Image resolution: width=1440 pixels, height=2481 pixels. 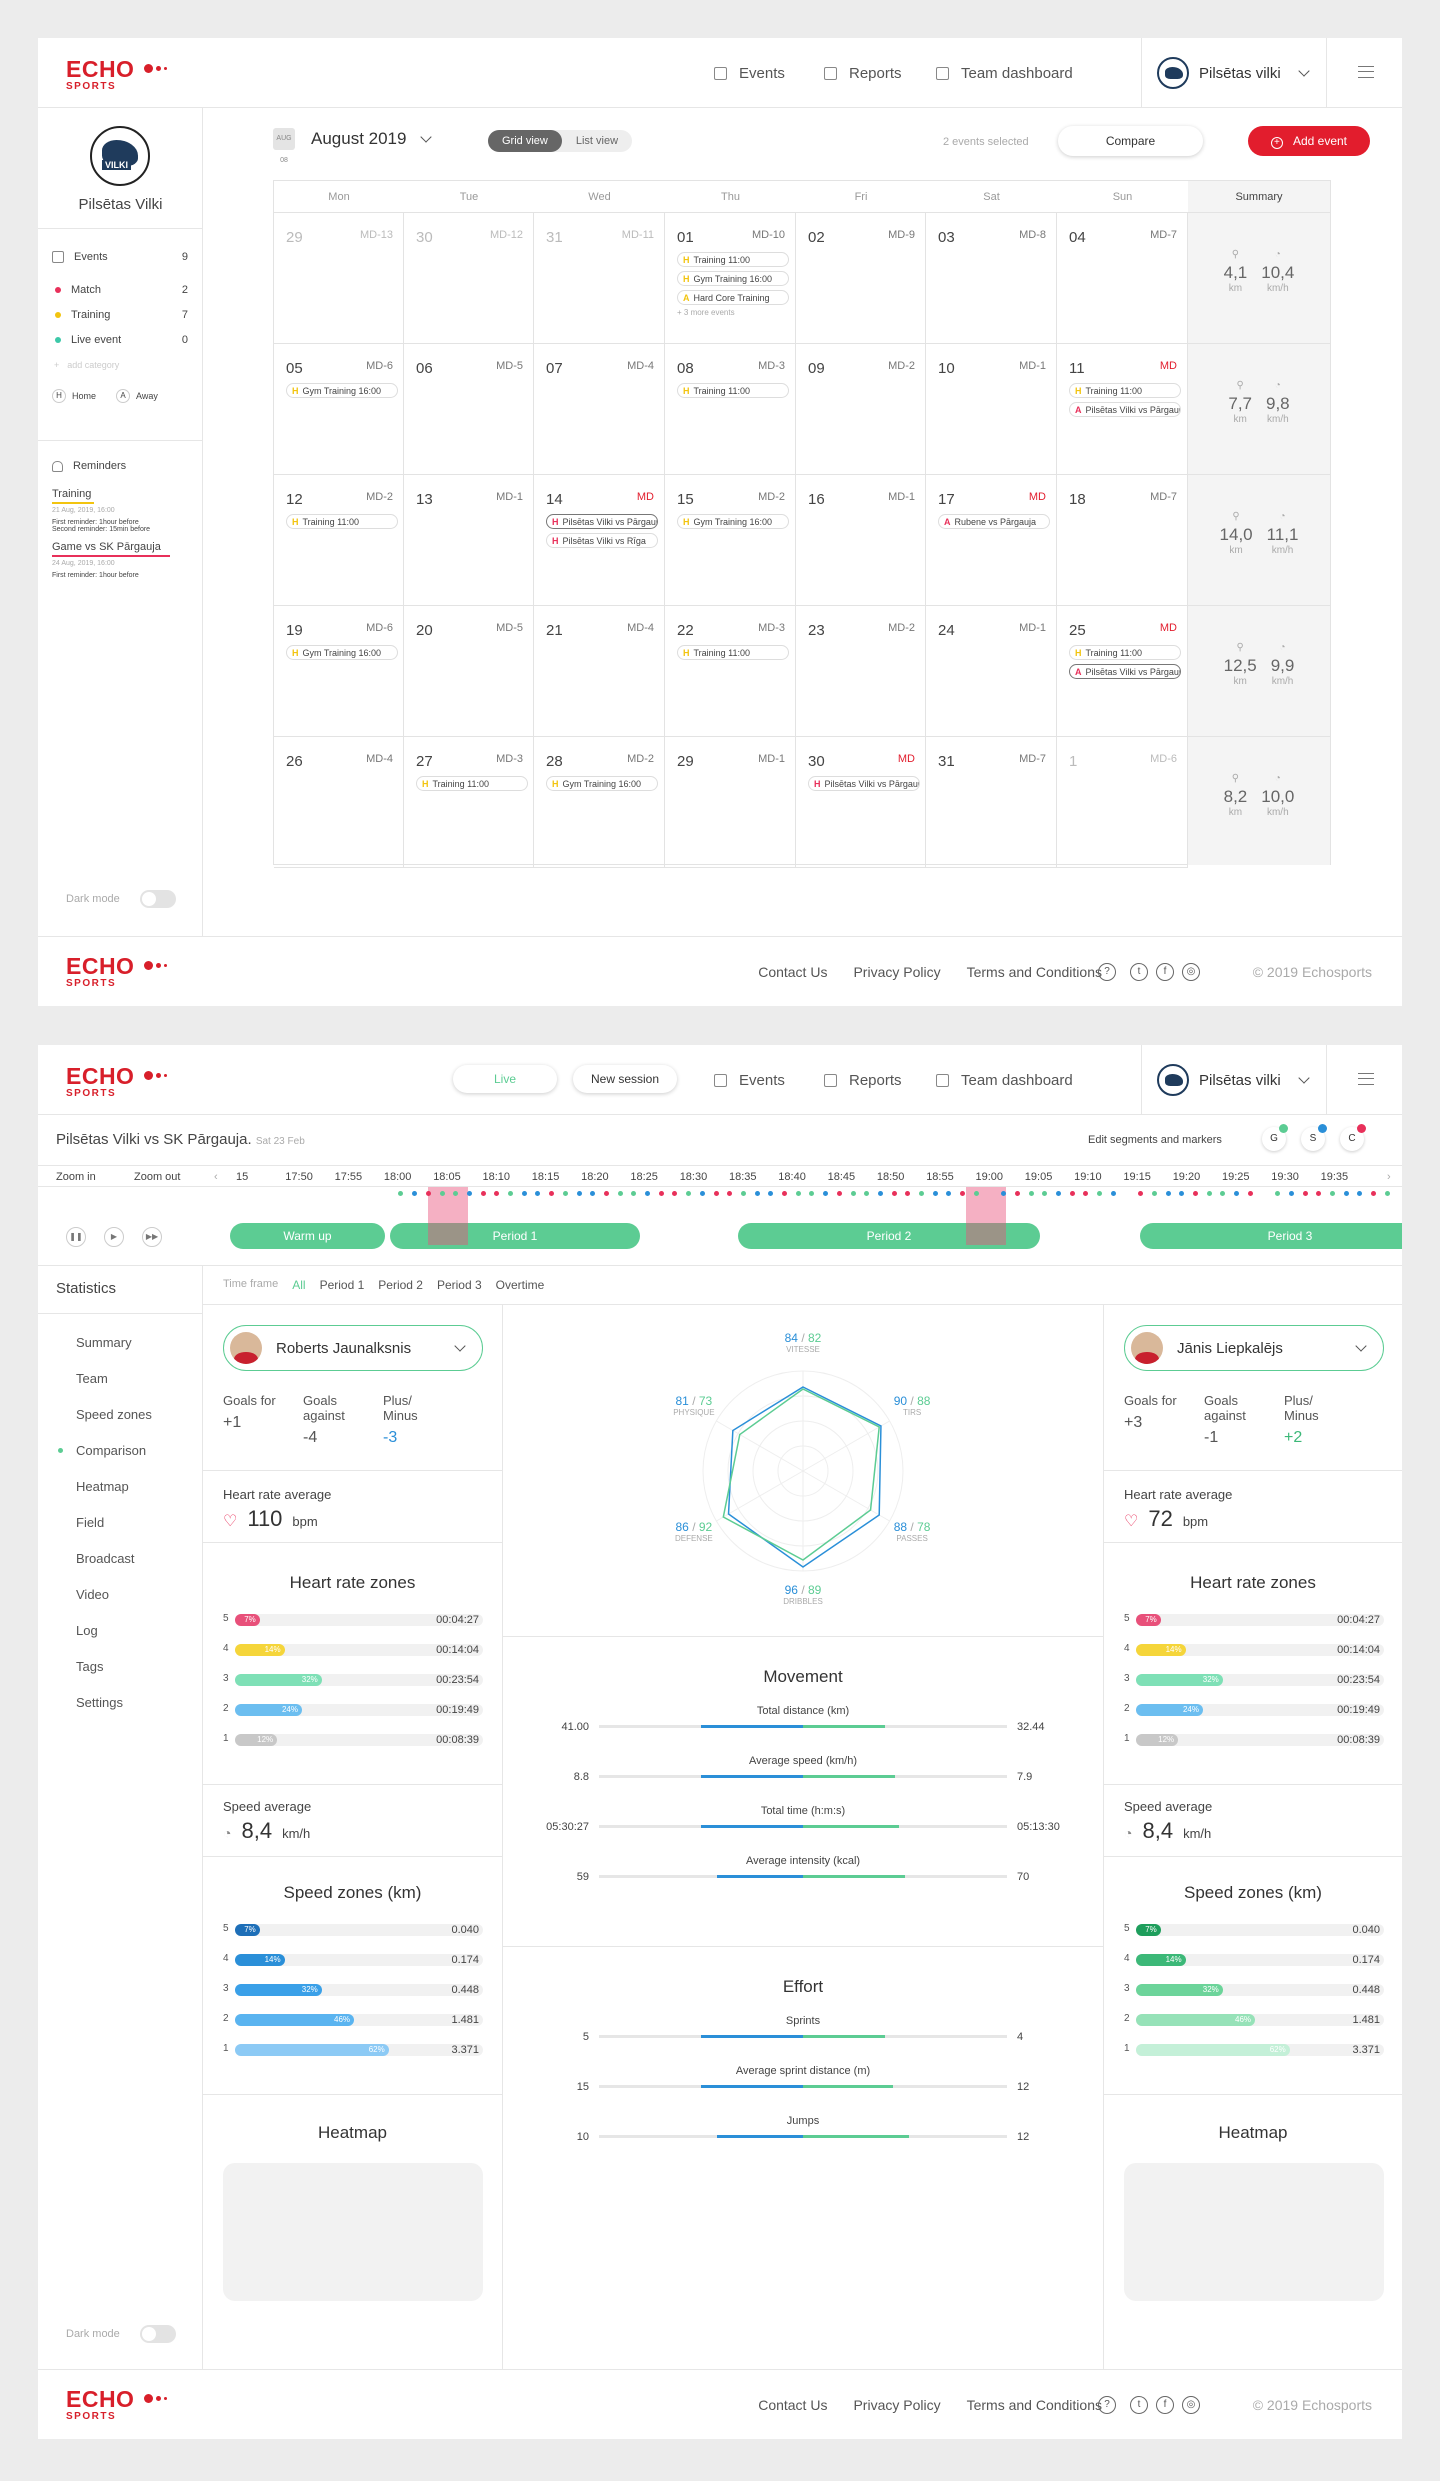 What do you see at coordinates (1254, 1348) in the screenshot?
I see `player-selector: Jānis Liepkalējs` at bounding box center [1254, 1348].